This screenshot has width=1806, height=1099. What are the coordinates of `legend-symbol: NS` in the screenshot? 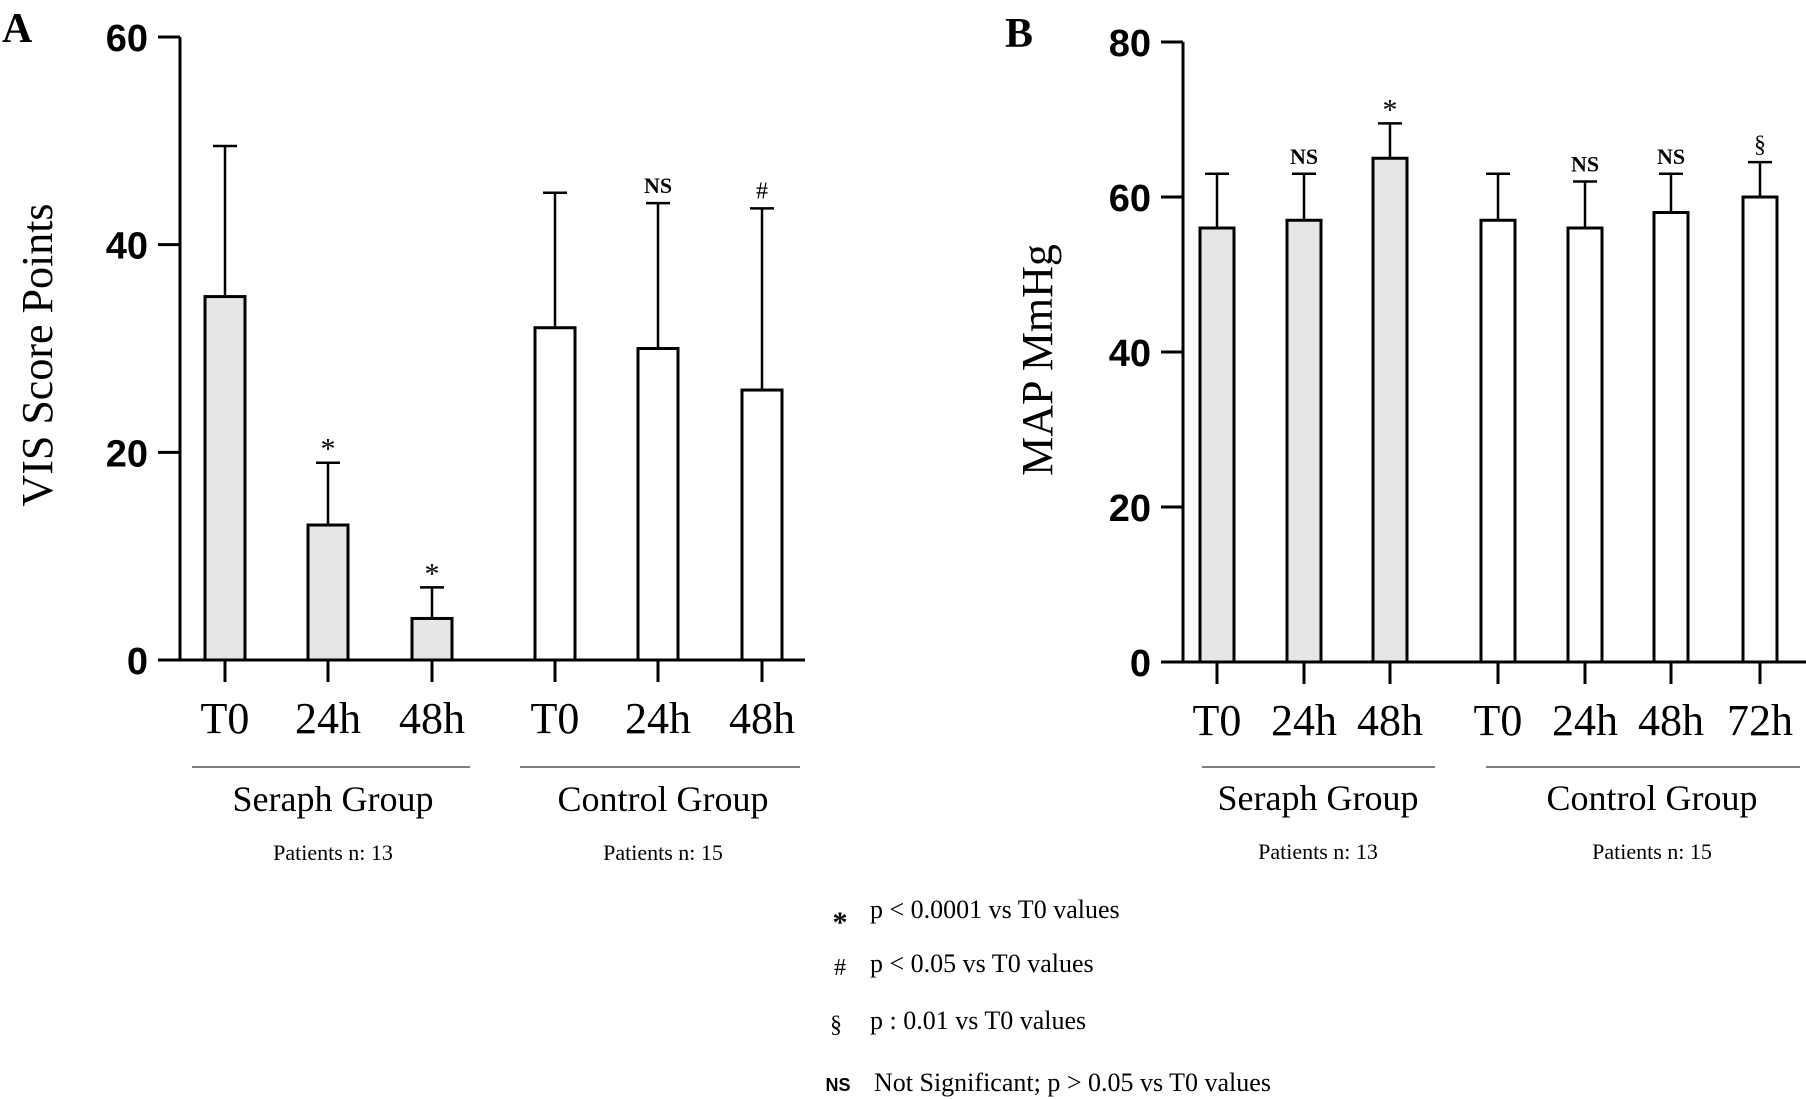 It's located at (837, 1085).